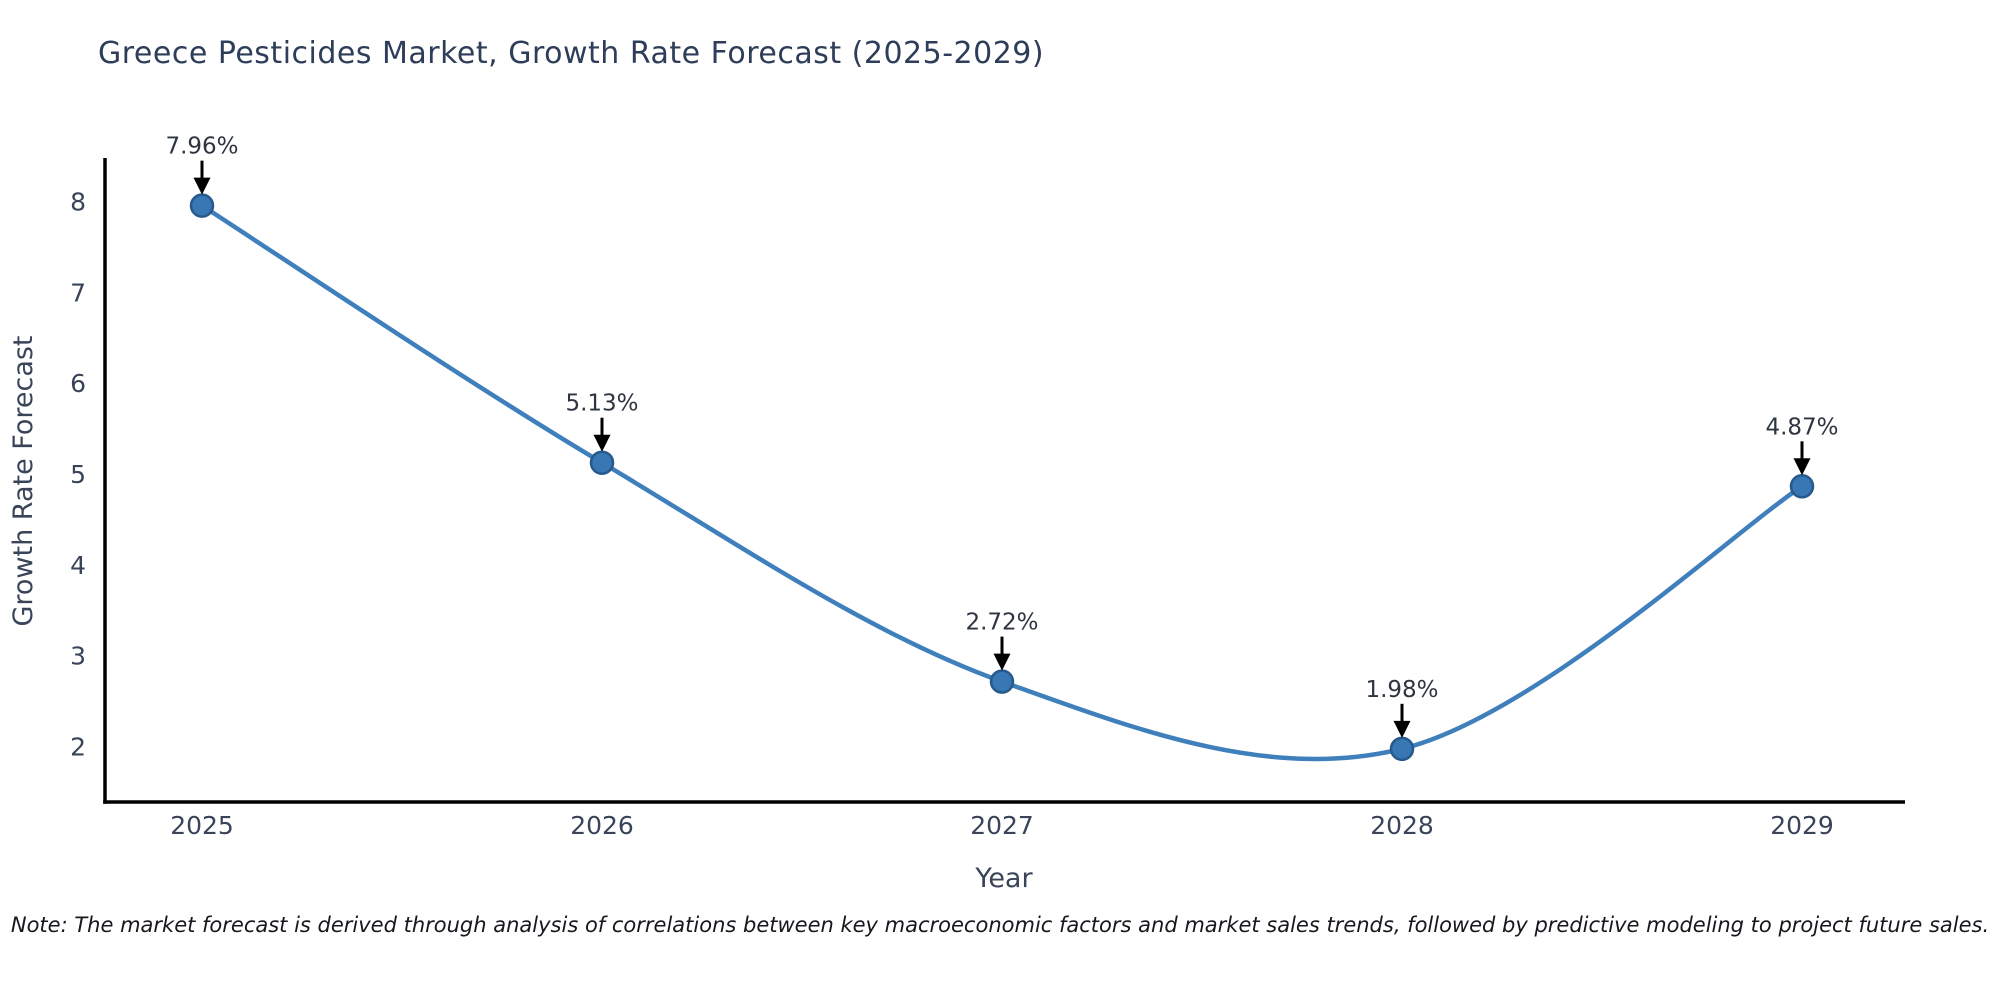 The image size is (2000, 1000). Describe the element at coordinates (202, 825) in the screenshot. I see `x-tick-label: 2025` at that location.